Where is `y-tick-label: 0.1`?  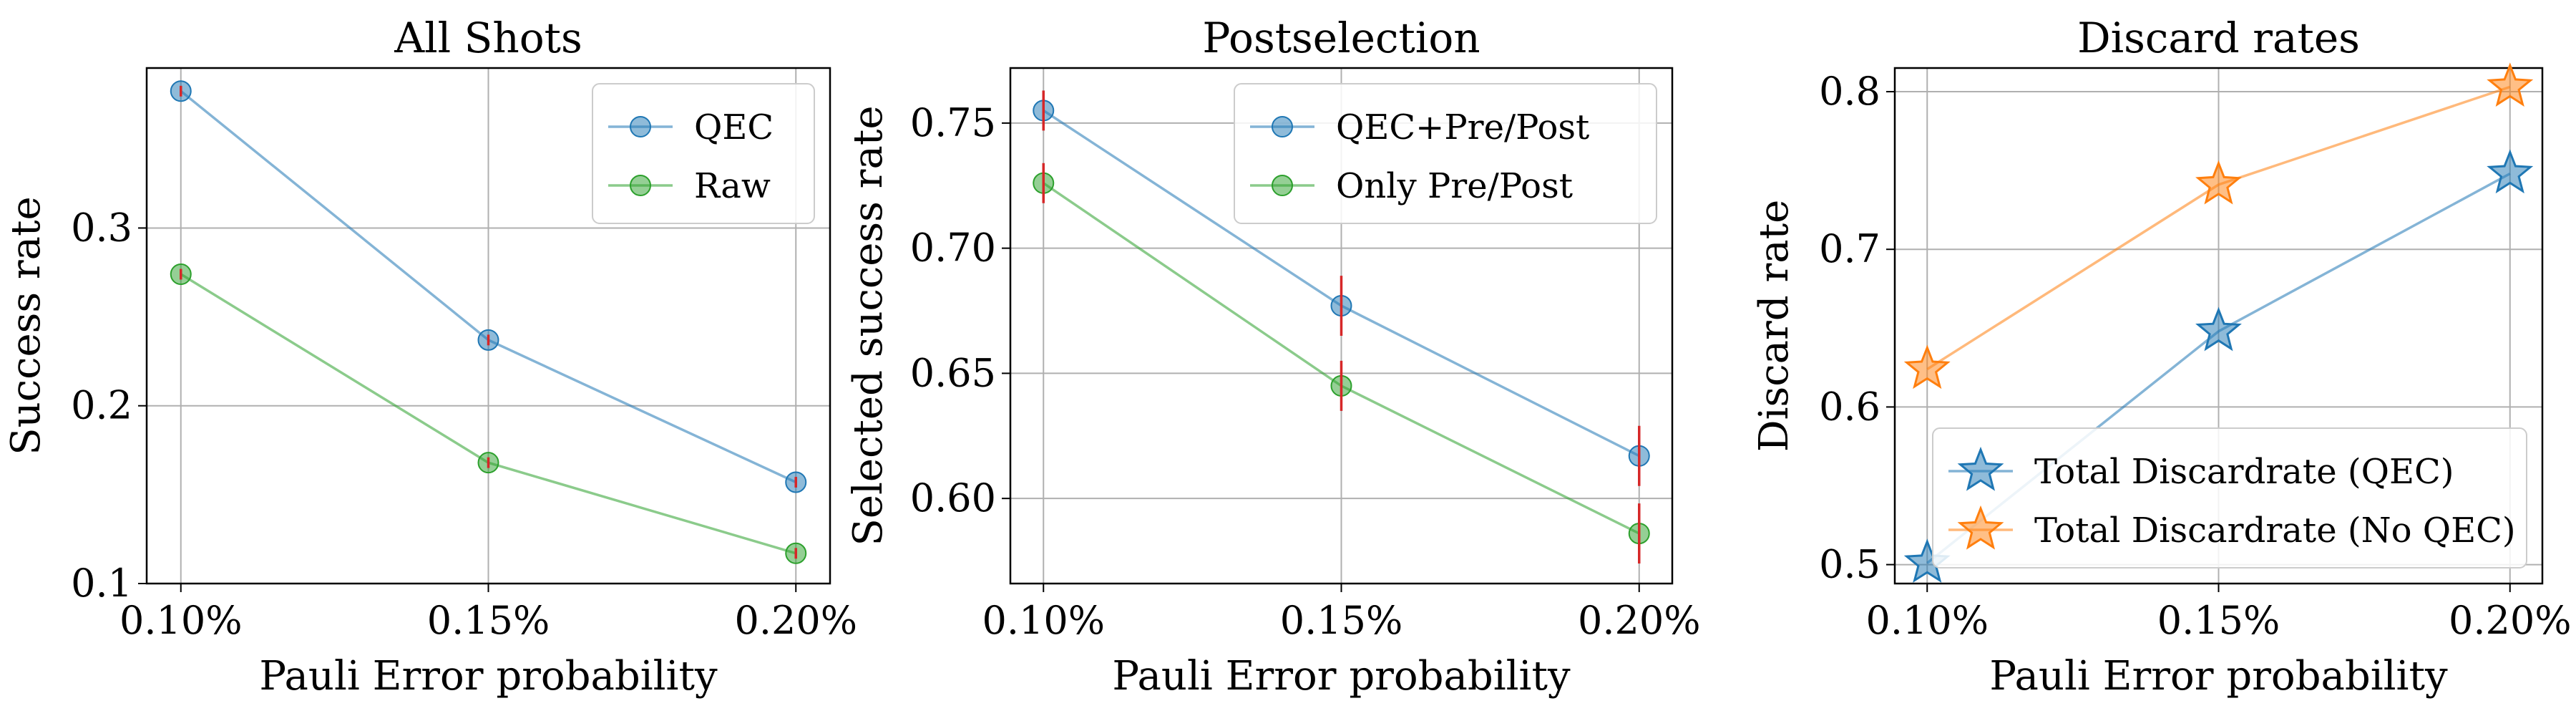
y-tick-label: 0.1 is located at coordinates (101, 583).